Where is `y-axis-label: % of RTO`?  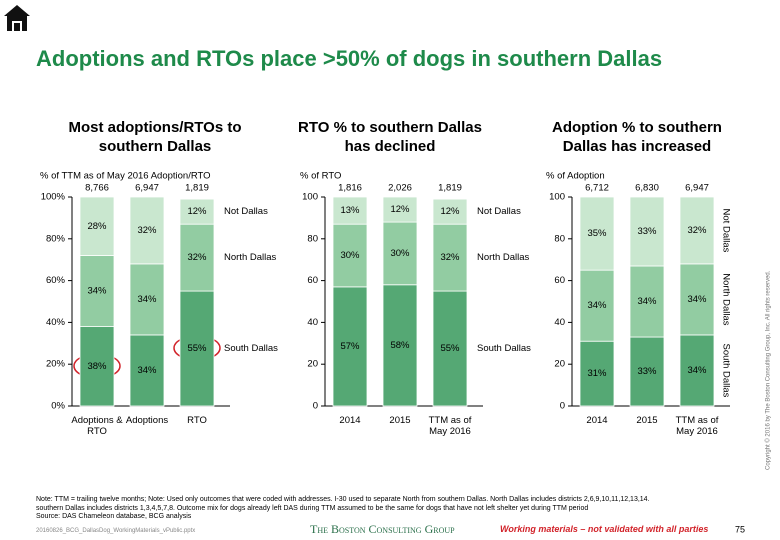 y-axis-label: % of RTO is located at coordinates (320, 176).